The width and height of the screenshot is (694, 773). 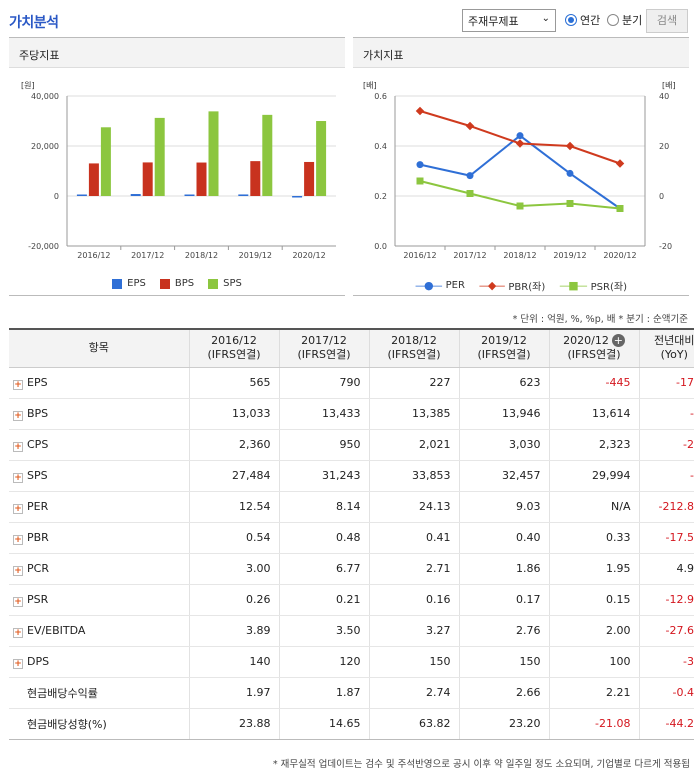 What do you see at coordinates (666, 348) in the screenshot?
I see `col-header: 전년대비 (YoY)` at bounding box center [666, 348].